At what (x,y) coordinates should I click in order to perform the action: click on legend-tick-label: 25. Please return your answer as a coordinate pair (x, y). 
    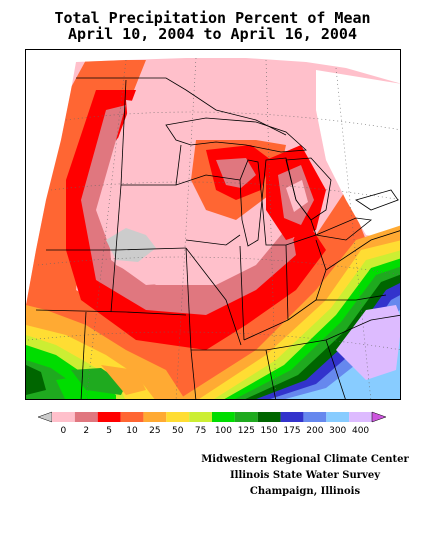
    Looking at the image, I should click on (154, 431).